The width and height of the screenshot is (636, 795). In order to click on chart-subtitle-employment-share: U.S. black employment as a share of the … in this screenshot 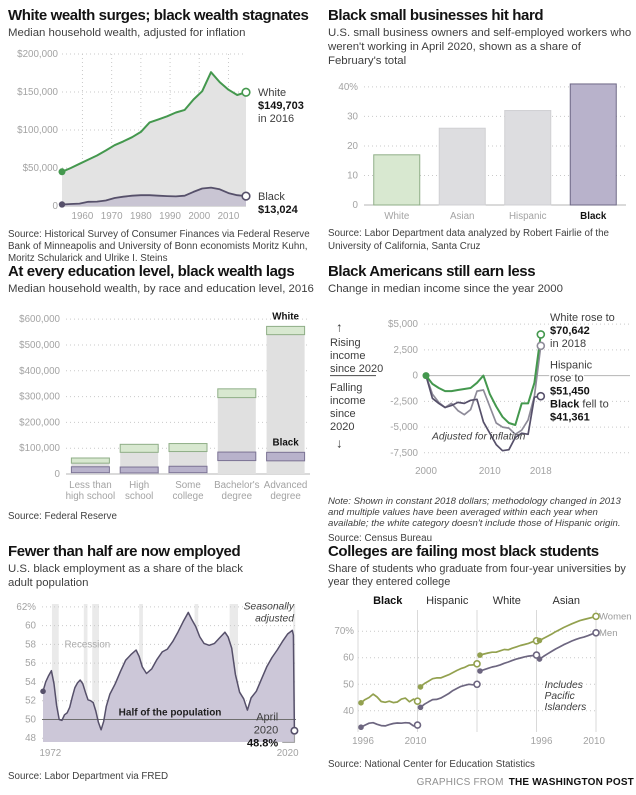, I will do `click(125, 575)`.